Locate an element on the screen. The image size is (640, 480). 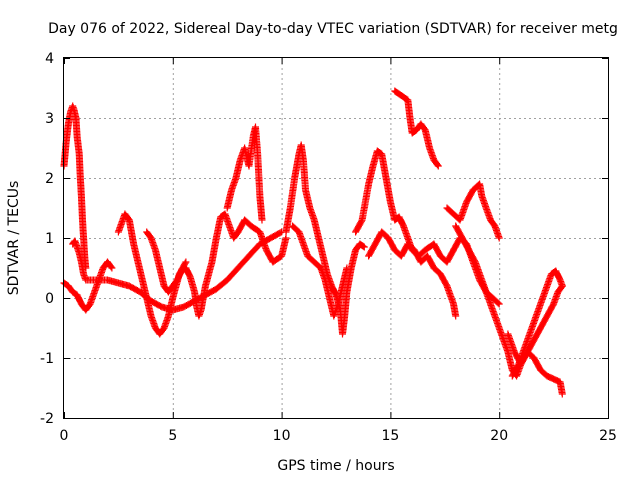
x-axis-label: GPS time / hours is located at coordinates (335, 466).